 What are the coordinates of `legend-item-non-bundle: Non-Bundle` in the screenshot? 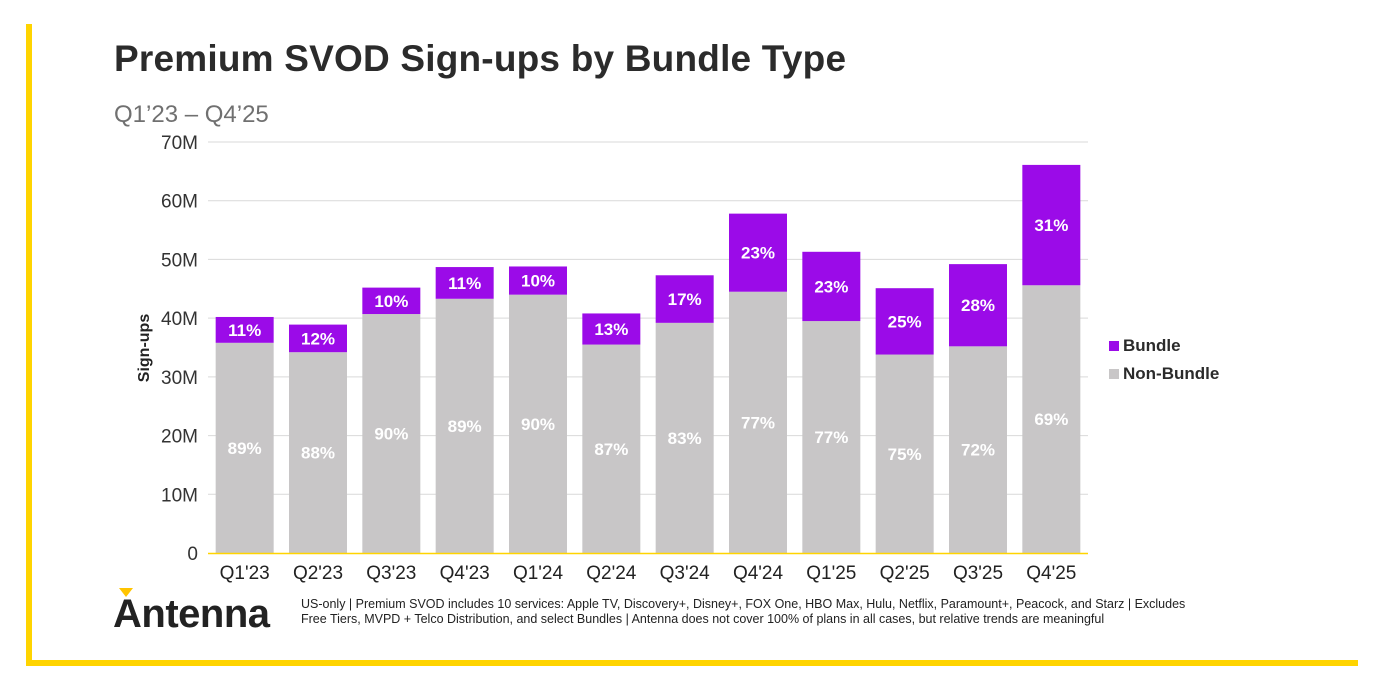 It's located at (1164, 374).